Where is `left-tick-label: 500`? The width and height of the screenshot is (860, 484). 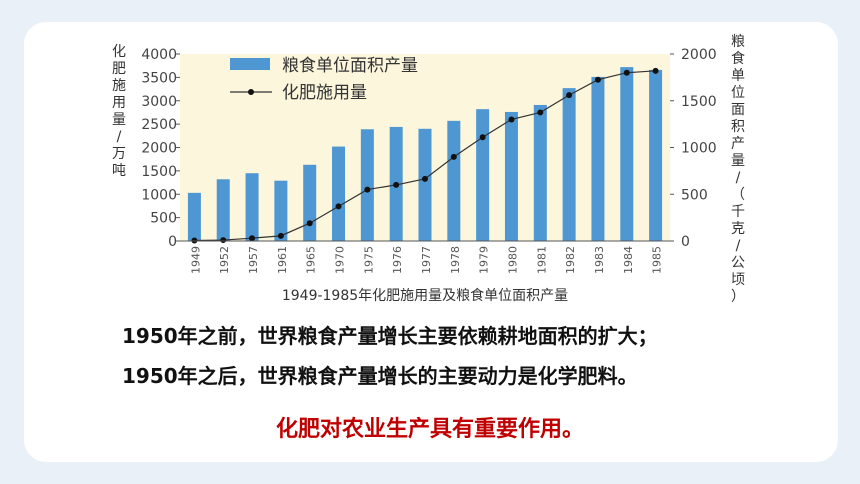 left-tick-label: 500 is located at coordinates (163, 219).